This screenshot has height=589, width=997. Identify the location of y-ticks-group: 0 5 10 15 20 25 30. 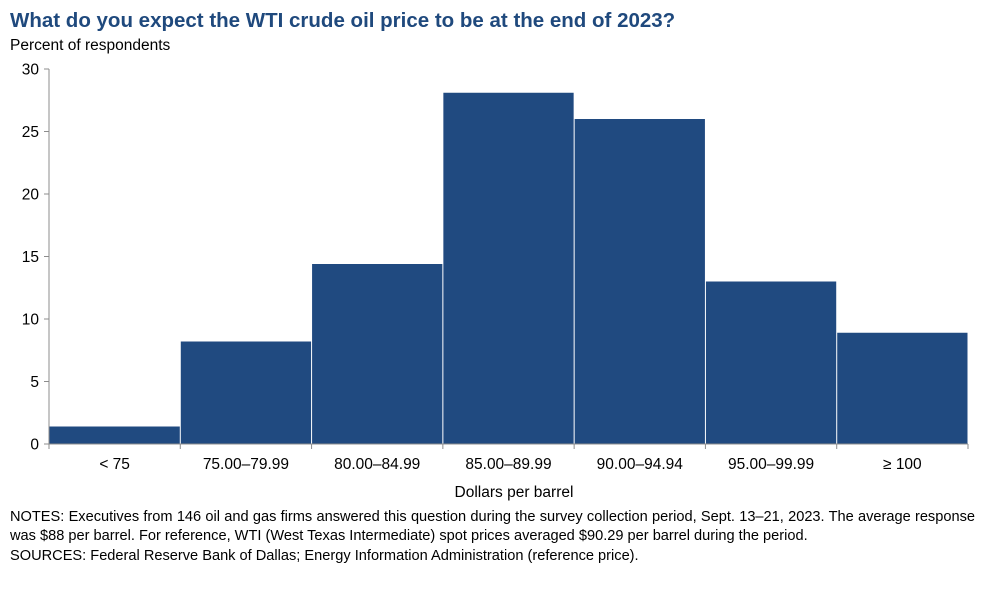
(35, 258).